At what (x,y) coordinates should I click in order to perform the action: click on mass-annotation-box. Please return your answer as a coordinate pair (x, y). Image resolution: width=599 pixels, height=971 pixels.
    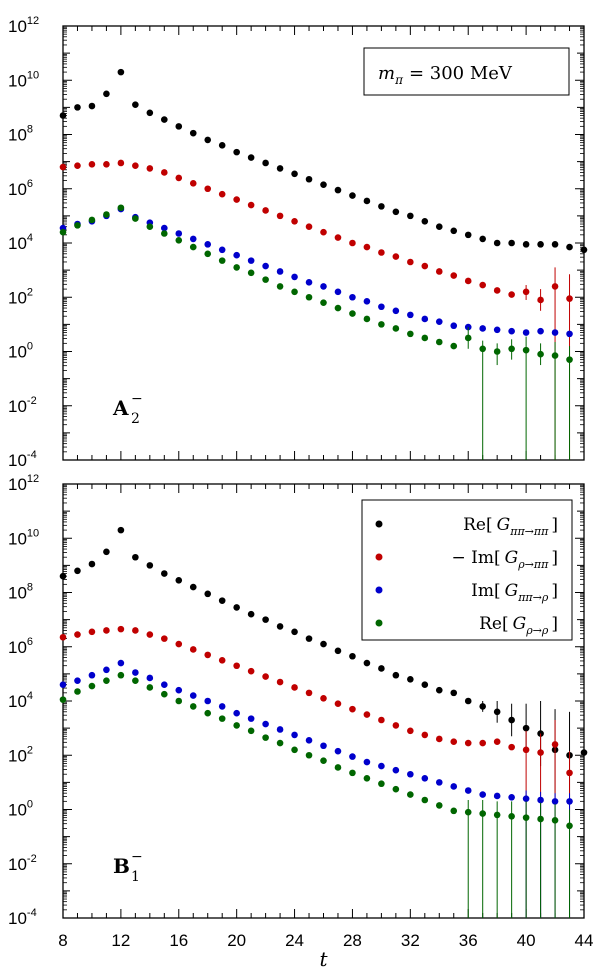
    Looking at the image, I should click on (466, 71).